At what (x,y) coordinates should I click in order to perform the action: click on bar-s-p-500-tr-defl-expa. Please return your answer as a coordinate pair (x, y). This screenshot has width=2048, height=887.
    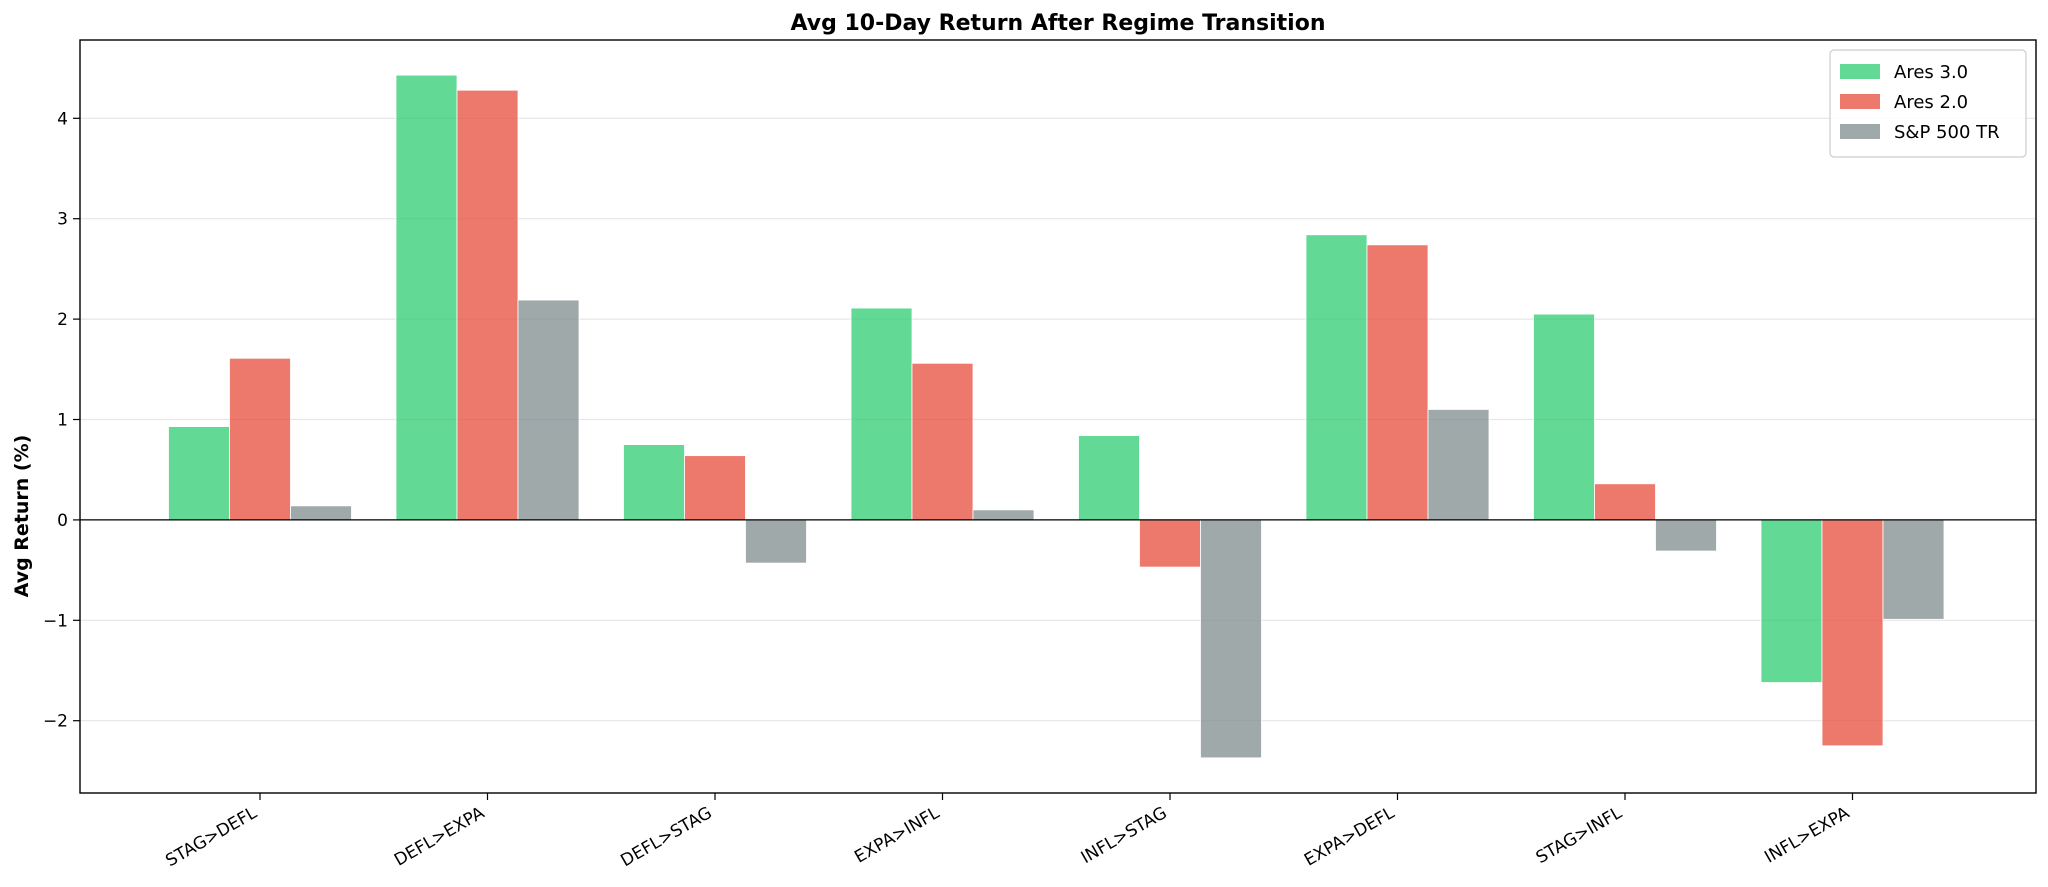
    Looking at the image, I should click on (548, 410).